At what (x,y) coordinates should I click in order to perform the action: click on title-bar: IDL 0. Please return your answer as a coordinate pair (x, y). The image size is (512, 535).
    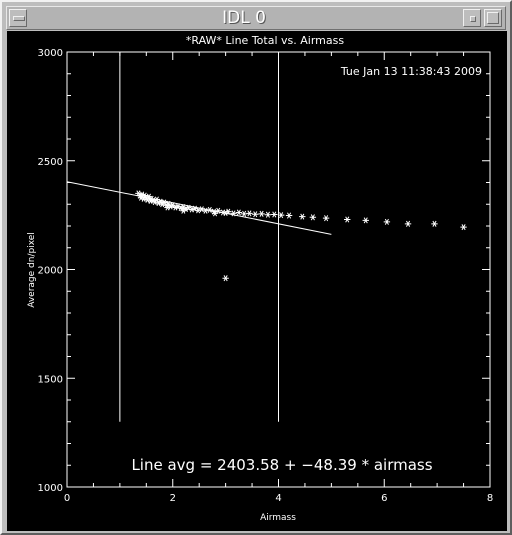
    Looking at the image, I should click on (256, 18).